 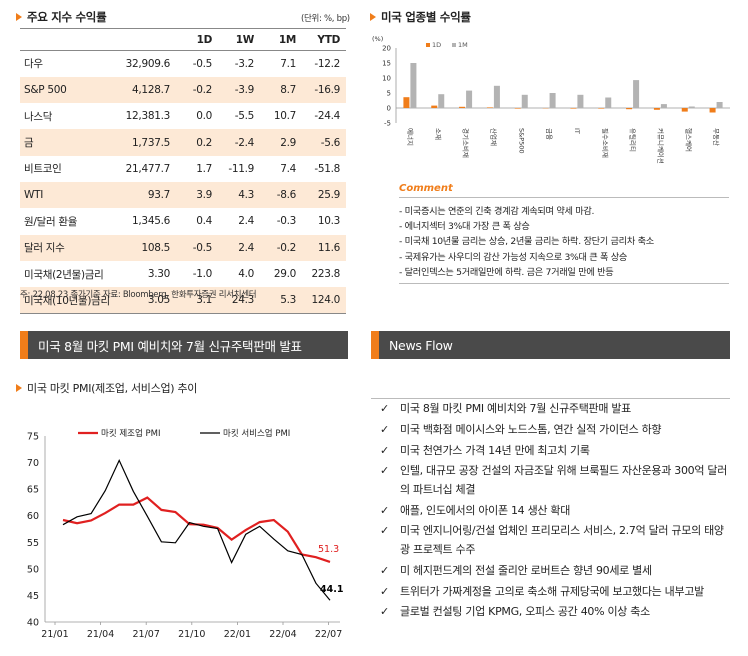 What do you see at coordinates (68, 90) in the screenshot?
I see `table-cell-name: S&P 500` at bounding box center [68, 90].